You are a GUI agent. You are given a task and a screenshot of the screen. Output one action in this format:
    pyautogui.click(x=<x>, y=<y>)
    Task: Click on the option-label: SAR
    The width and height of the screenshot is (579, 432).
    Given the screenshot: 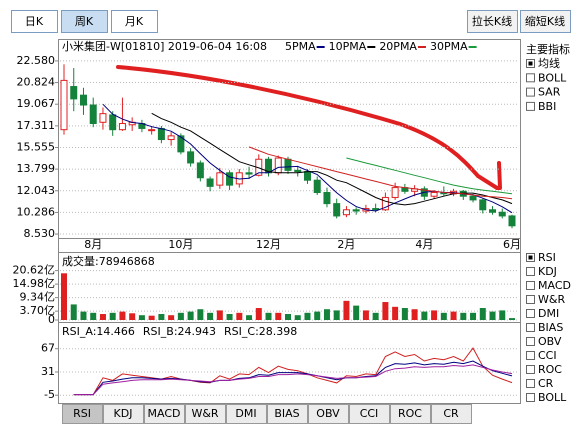 What is the action you would take?
    pyautogui.click(x=549, y=92)
    